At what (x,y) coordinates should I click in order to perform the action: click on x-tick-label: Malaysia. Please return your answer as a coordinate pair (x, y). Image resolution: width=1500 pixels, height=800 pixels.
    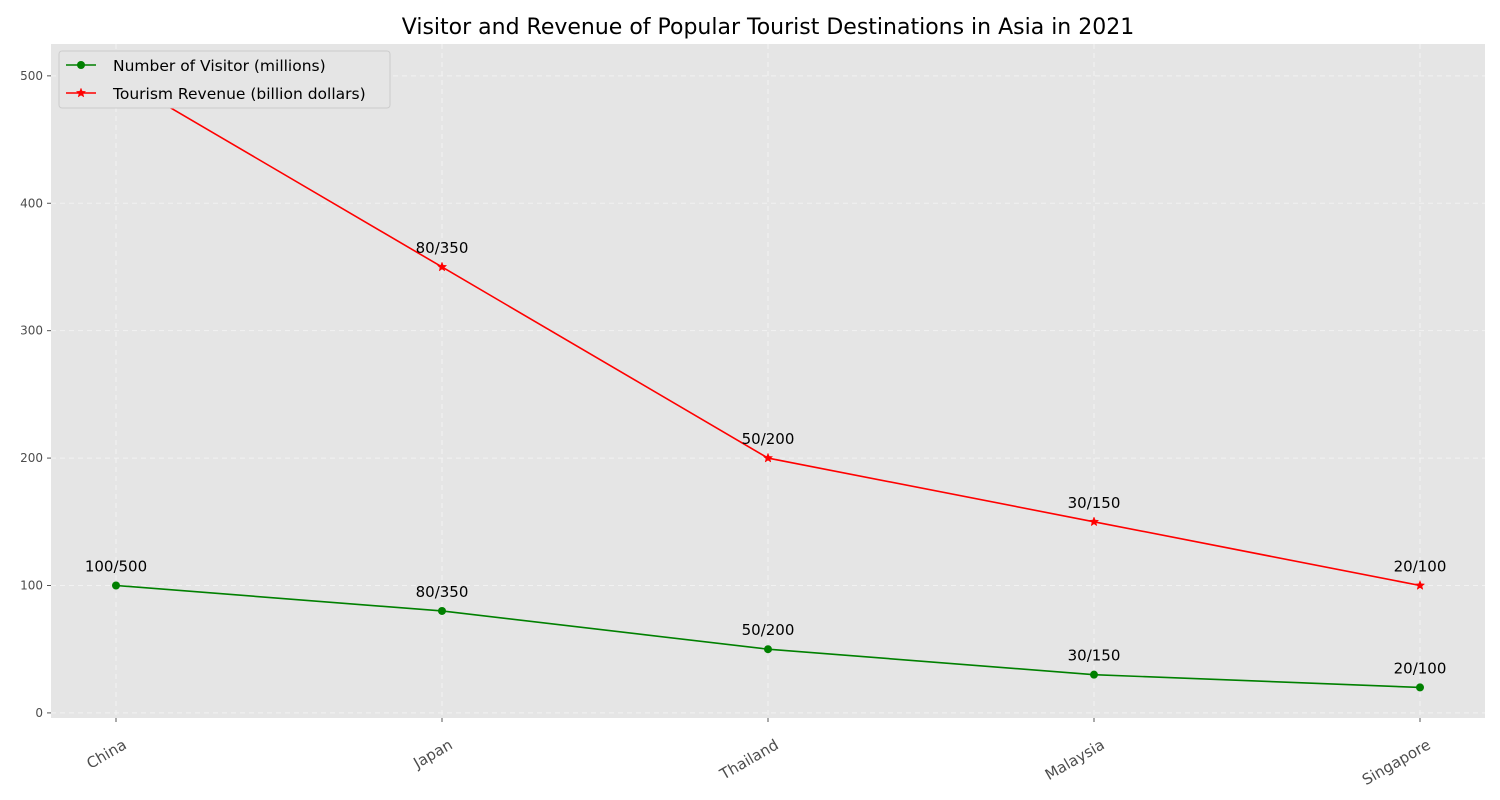
    Looking at the image, I should click on (1075, 760).